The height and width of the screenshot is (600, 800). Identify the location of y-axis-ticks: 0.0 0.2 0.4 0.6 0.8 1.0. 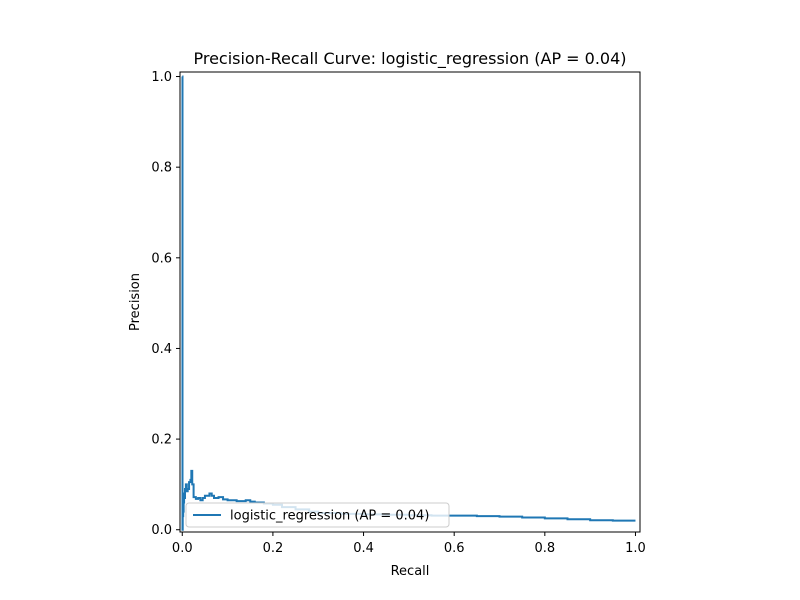
(165, 304).